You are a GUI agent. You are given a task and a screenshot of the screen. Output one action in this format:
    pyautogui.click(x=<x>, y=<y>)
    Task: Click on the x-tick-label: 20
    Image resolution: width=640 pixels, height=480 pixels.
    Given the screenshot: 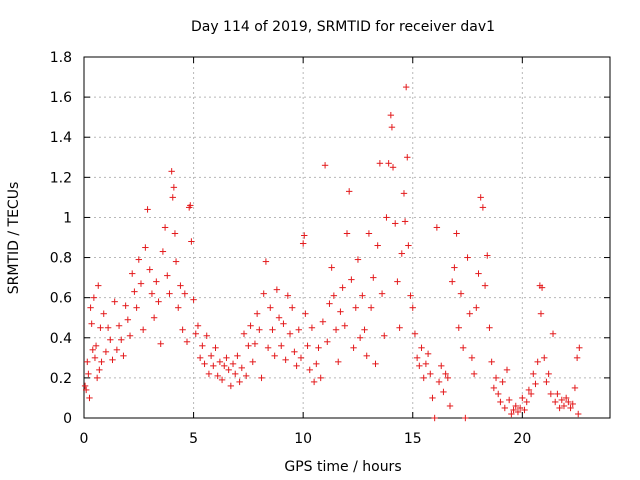 What is the action you would take?
    pyautogui.click(x=522, y=439)
    